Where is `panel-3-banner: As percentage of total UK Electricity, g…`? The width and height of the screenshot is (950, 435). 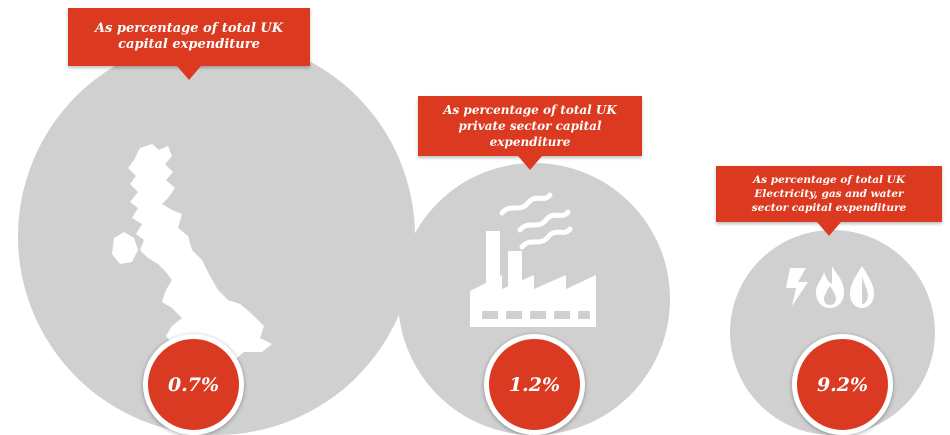
panel-3-banner: As percentage of total UK Electricity, g… is located at coordinates (829, 194).